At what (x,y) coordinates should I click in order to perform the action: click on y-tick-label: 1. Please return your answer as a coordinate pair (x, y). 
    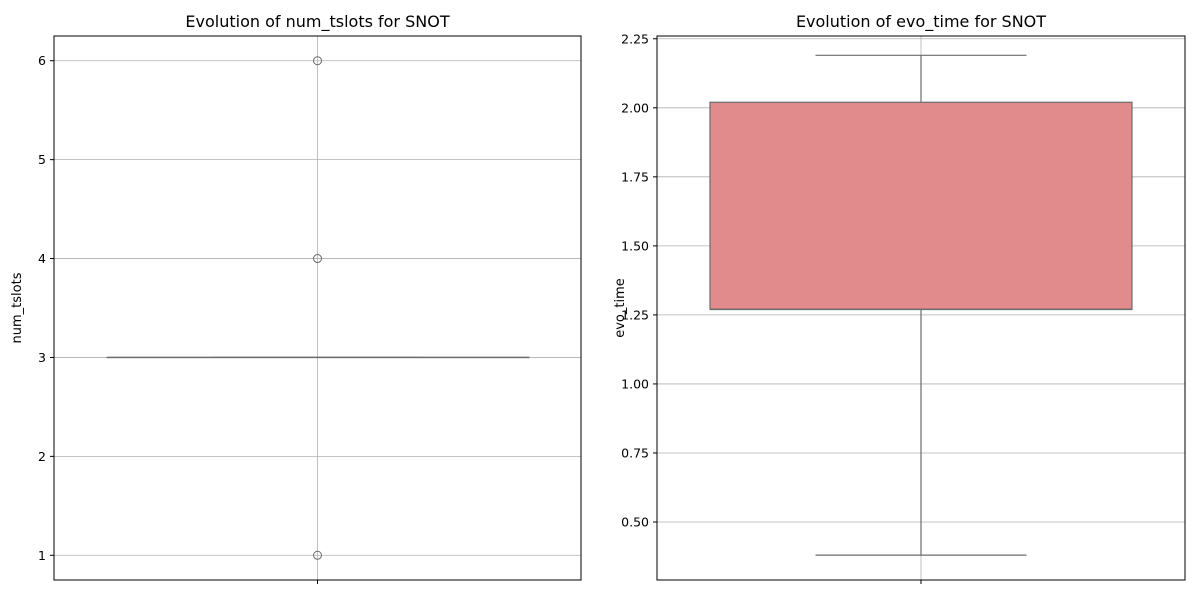
    Looking at the image, I should click on (42, 555).